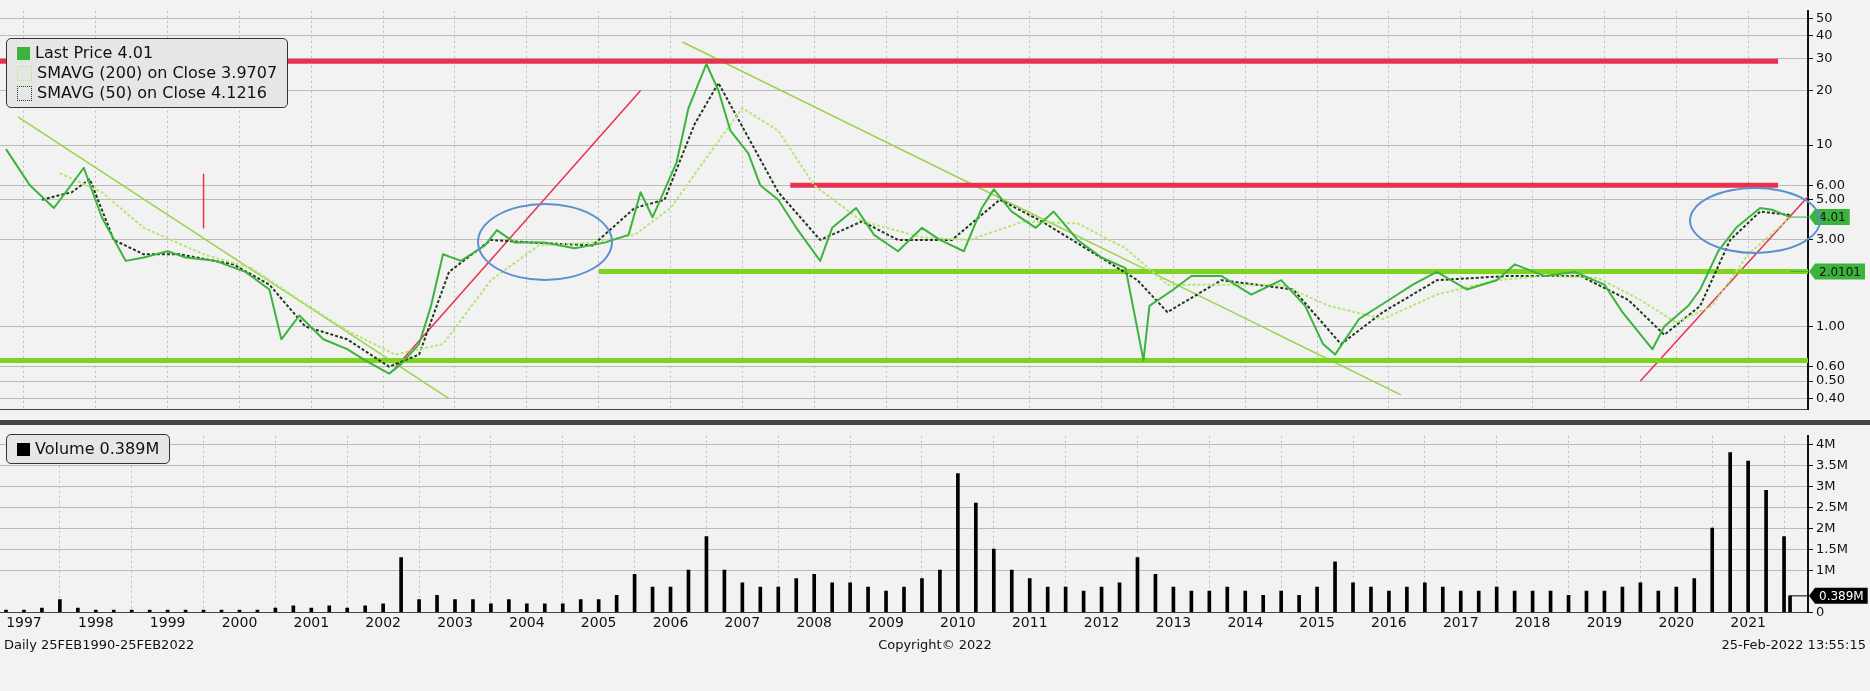 The image size is (1870, 691). What do you see at coordinates (670, 622) in the screenshot?
I see `x-tick-label: 2006` at bounding box center [670, 622].